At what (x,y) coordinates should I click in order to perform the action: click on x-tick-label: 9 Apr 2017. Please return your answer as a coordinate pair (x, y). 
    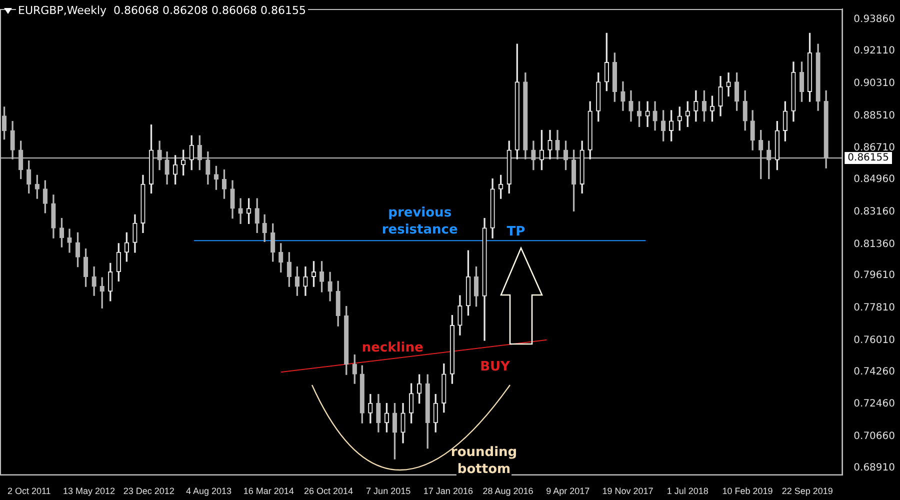
    Looking at the image, I should click on (568, 491).